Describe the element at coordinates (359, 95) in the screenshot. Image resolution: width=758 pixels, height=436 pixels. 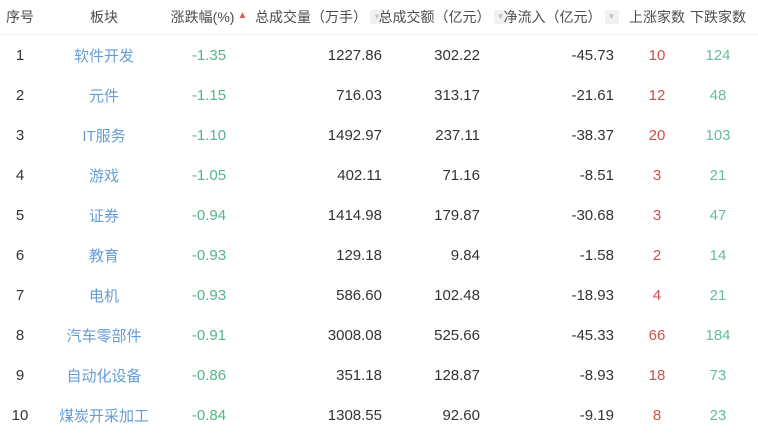
I see `volume-value: 716.03` at that location.